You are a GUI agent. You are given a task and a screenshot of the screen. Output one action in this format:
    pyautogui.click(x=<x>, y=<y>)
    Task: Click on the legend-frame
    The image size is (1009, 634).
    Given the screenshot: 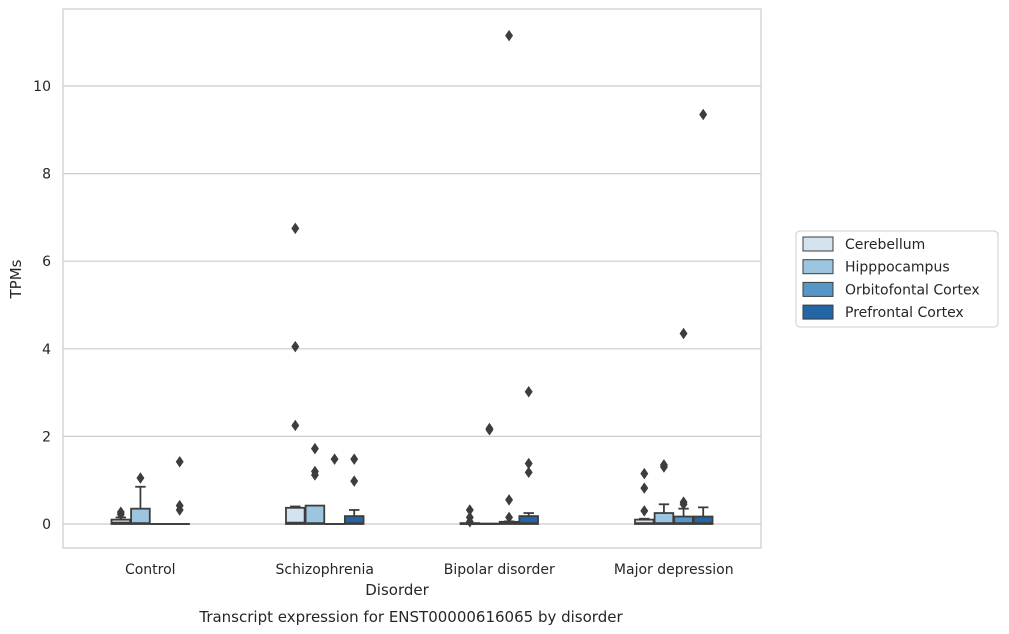 What is the action you would take?
    pyautogui.click(x=897, y=279)
    